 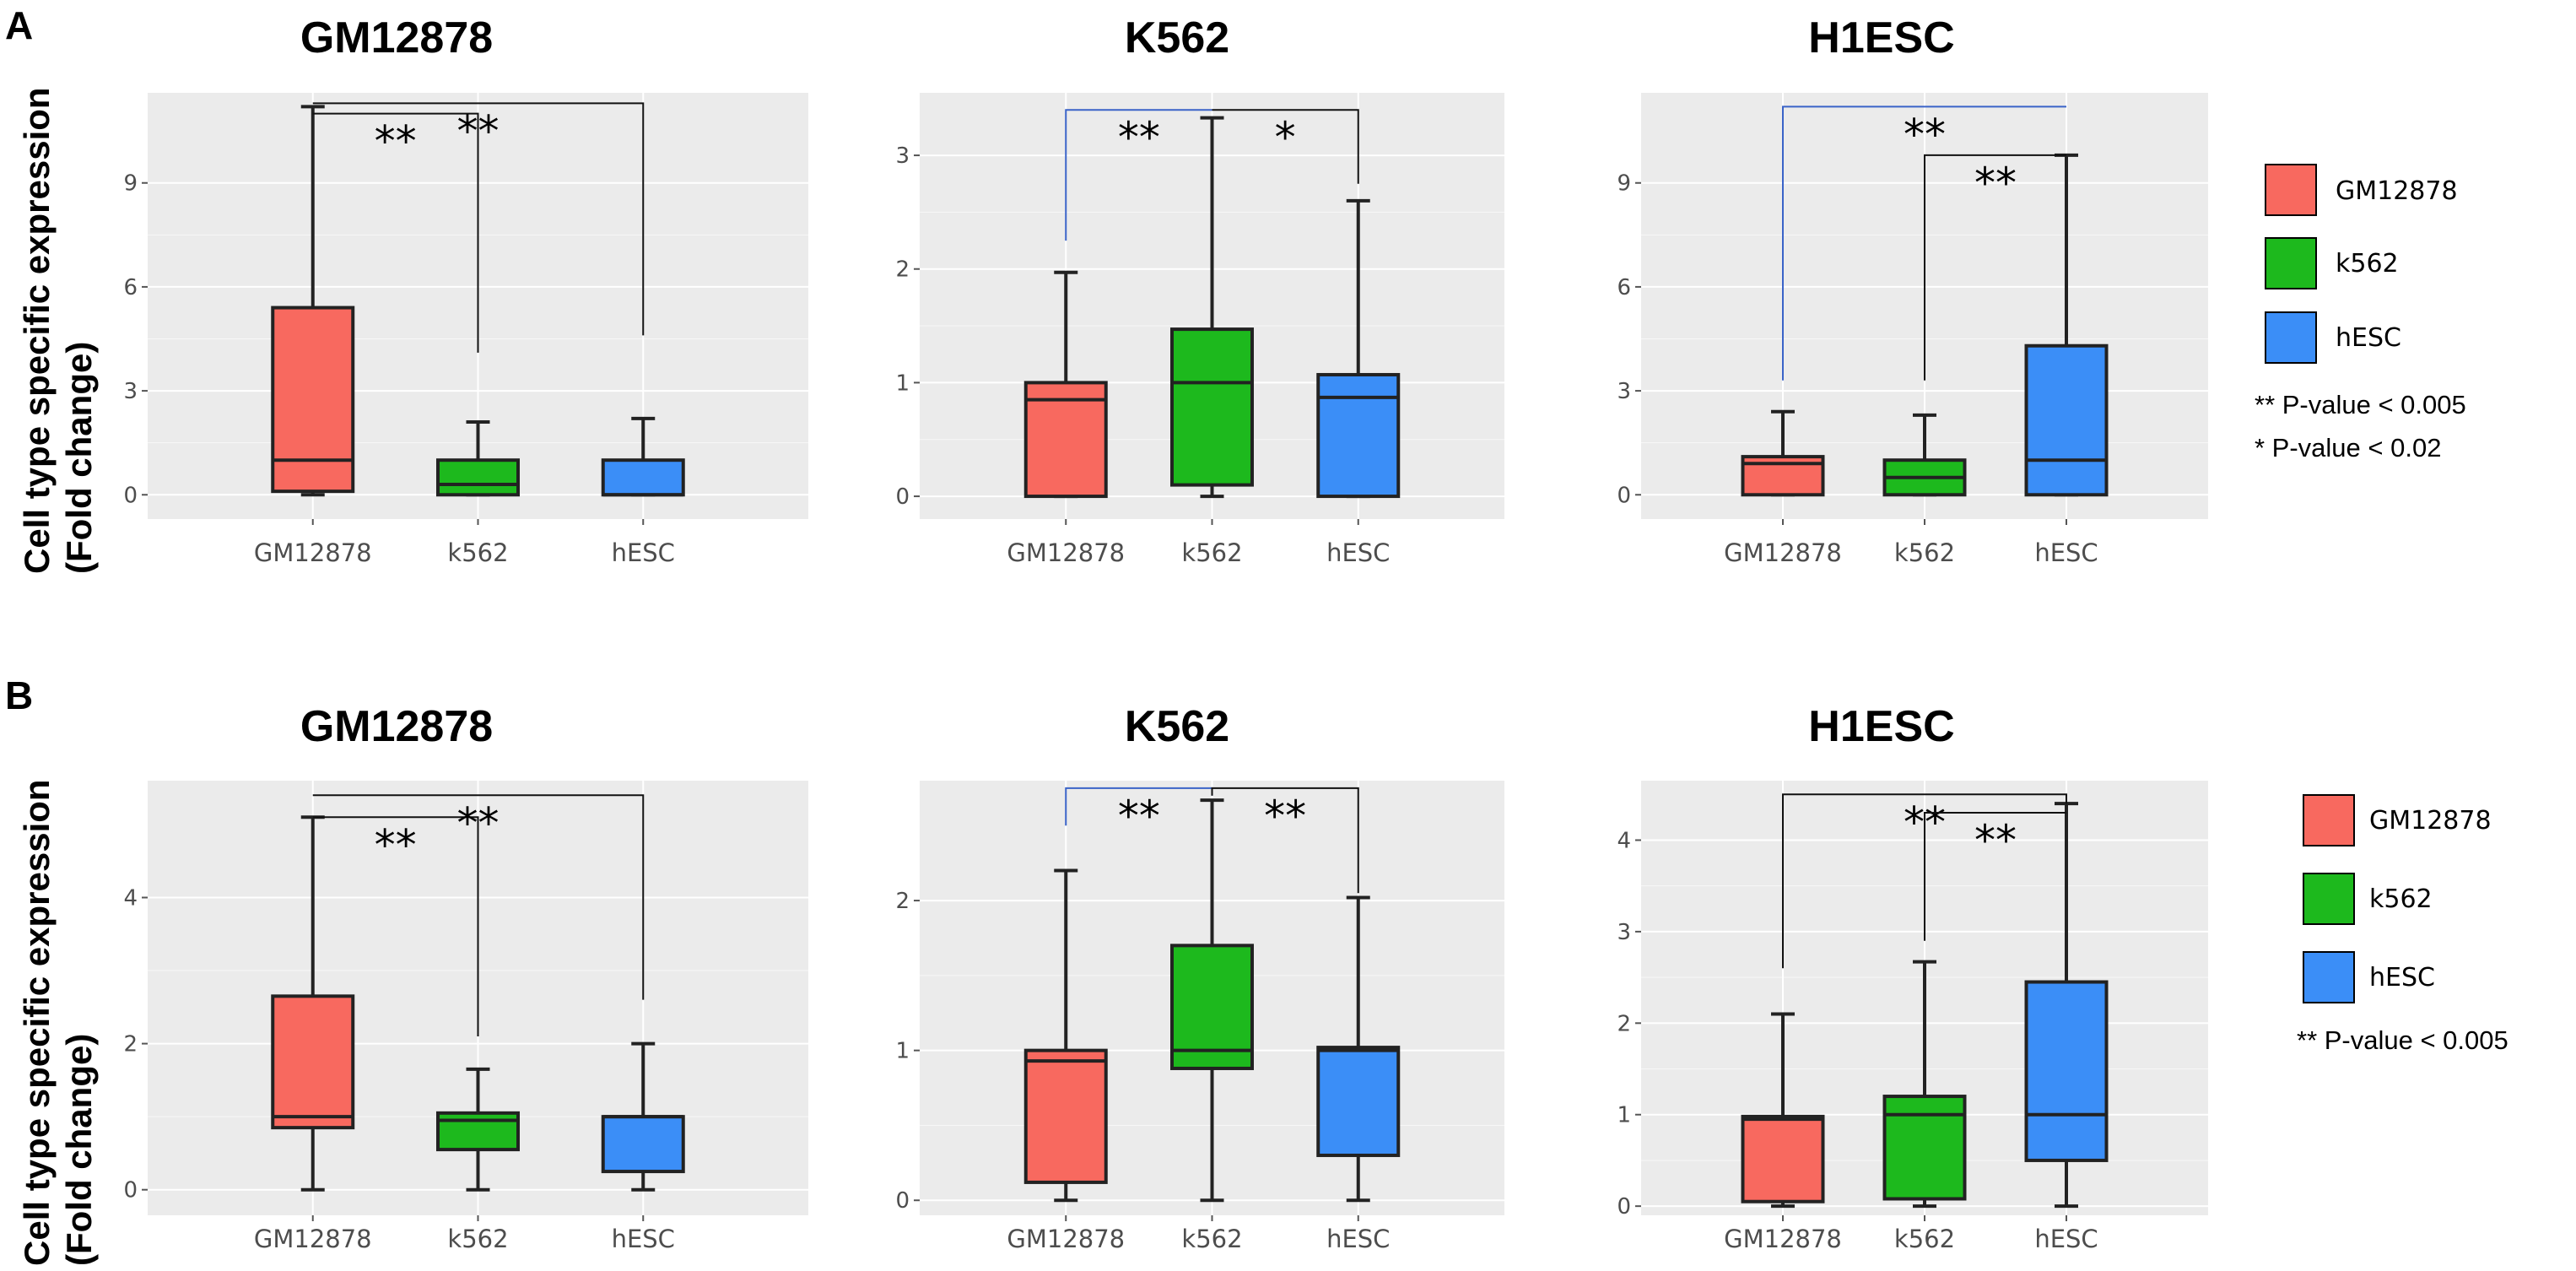 I want to click on box-plot-2: 0 3 6 9 H1ESC GM12878 k562 hESC ** **, so click(x=1912, y=290).